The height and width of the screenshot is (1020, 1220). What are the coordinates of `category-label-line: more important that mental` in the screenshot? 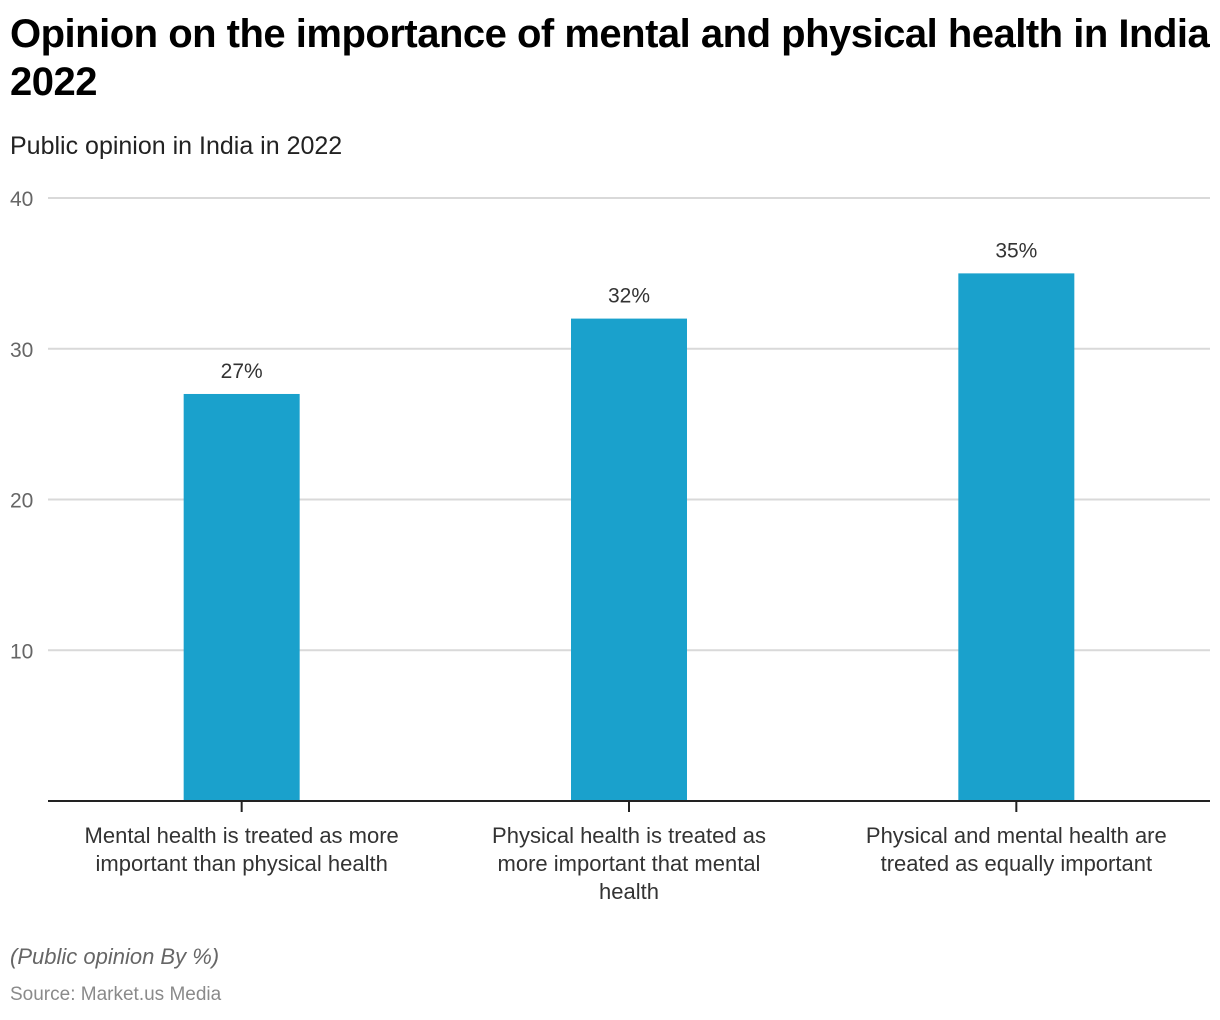 It's located at (629, 863).